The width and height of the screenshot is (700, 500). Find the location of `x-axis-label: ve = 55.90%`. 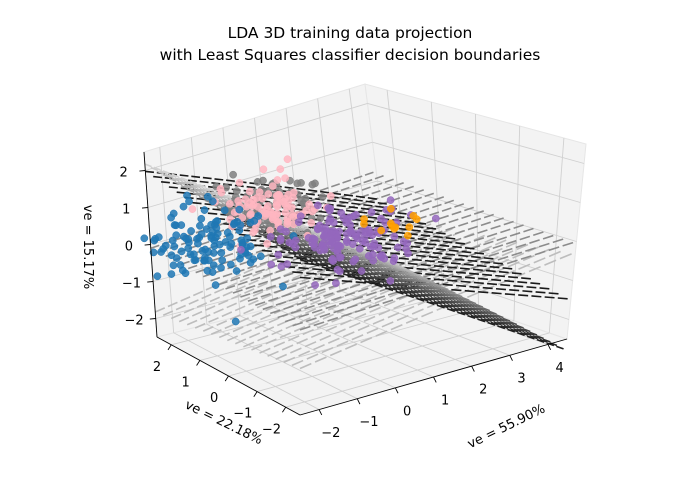

x-axis-label: ve = 55.90% is located at coordinates (506, 427).